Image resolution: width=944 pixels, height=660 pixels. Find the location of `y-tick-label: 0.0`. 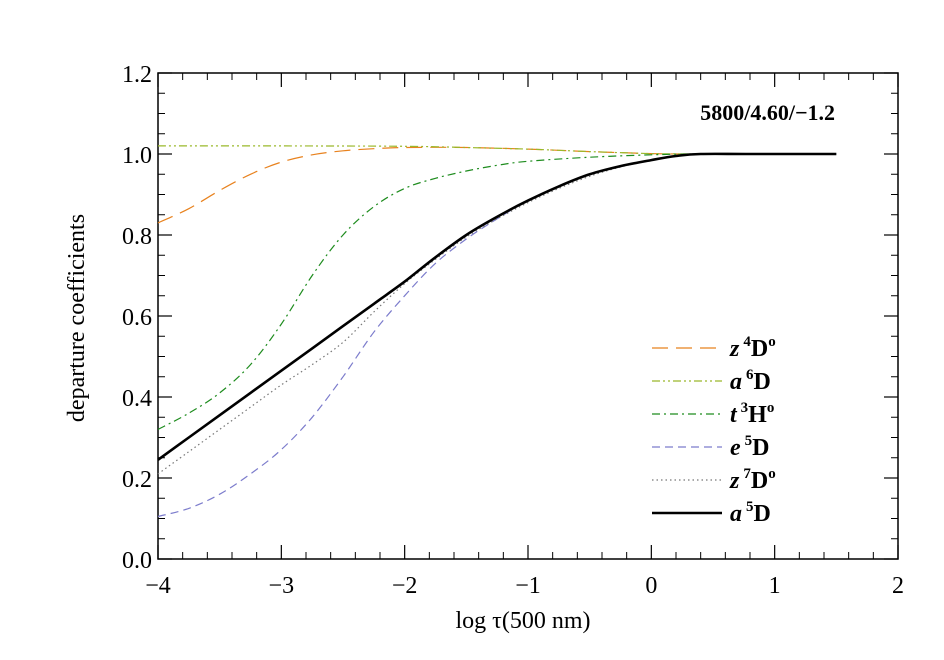

y-tick-label: 0.0 is located at coordinates (137, 561).